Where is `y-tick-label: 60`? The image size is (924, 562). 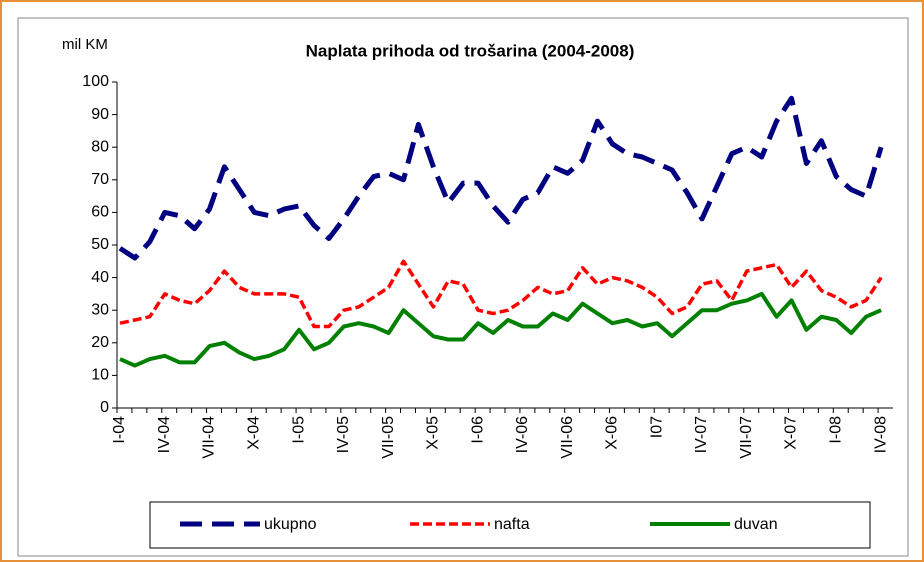
y-tick-label: 60 is located at coordinates (100, 212).